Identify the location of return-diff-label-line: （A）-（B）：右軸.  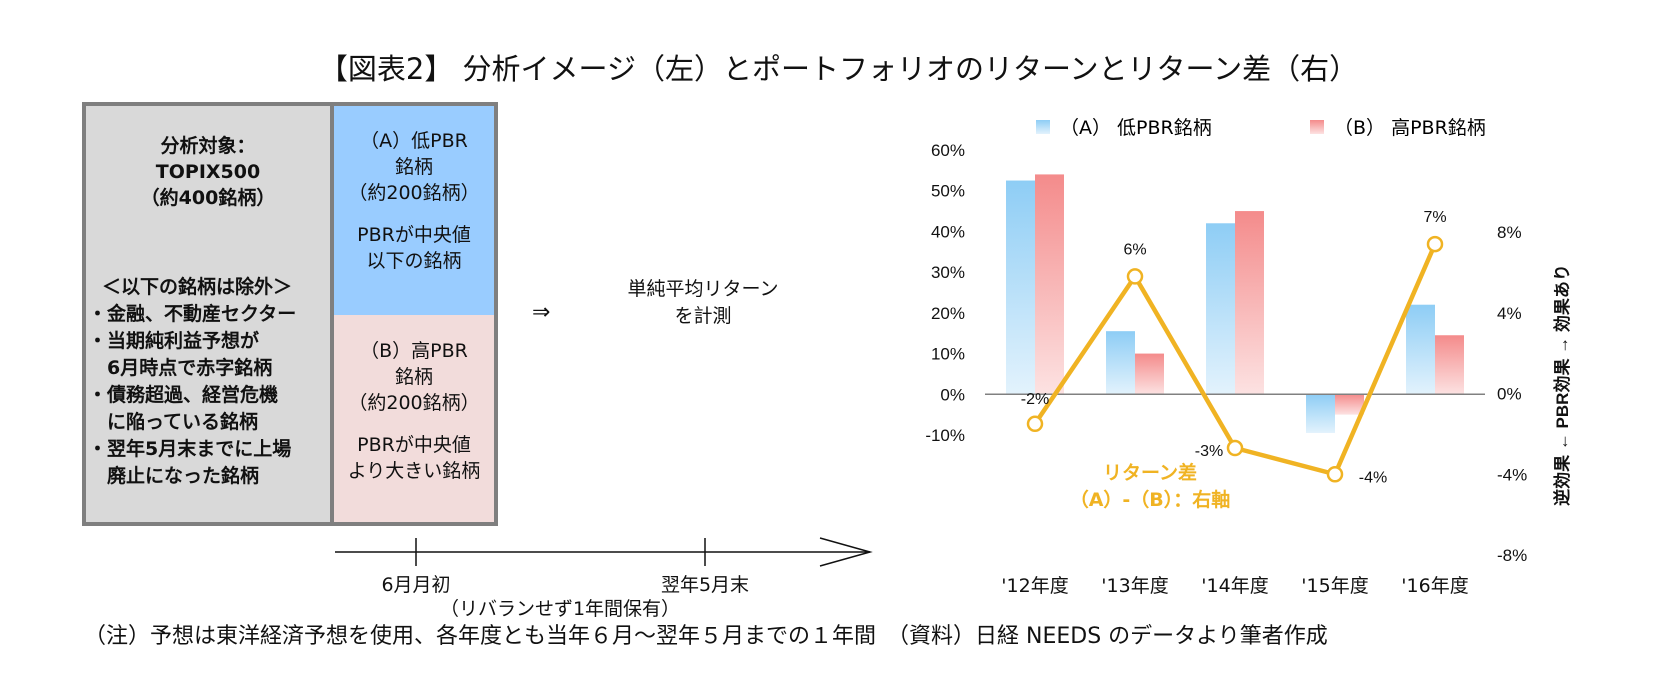
(1150, 500).